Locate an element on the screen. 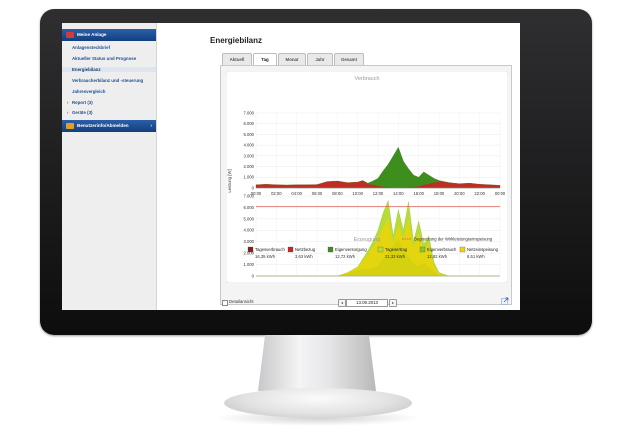 This screenshot has width=630, height=440. sidebar-item-geraete: › Geräte (3) is located at coordinates (80, 112).